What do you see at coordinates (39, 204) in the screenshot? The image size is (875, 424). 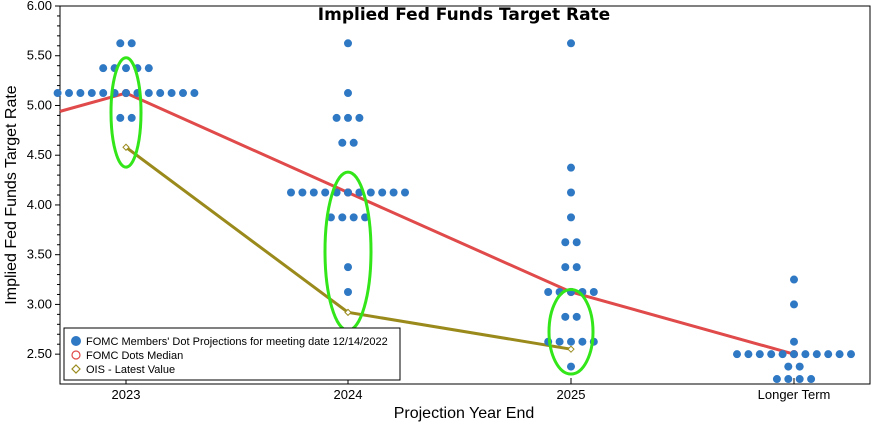 I see `y-tick-label: 4.00` at bounding box center [39, 204].